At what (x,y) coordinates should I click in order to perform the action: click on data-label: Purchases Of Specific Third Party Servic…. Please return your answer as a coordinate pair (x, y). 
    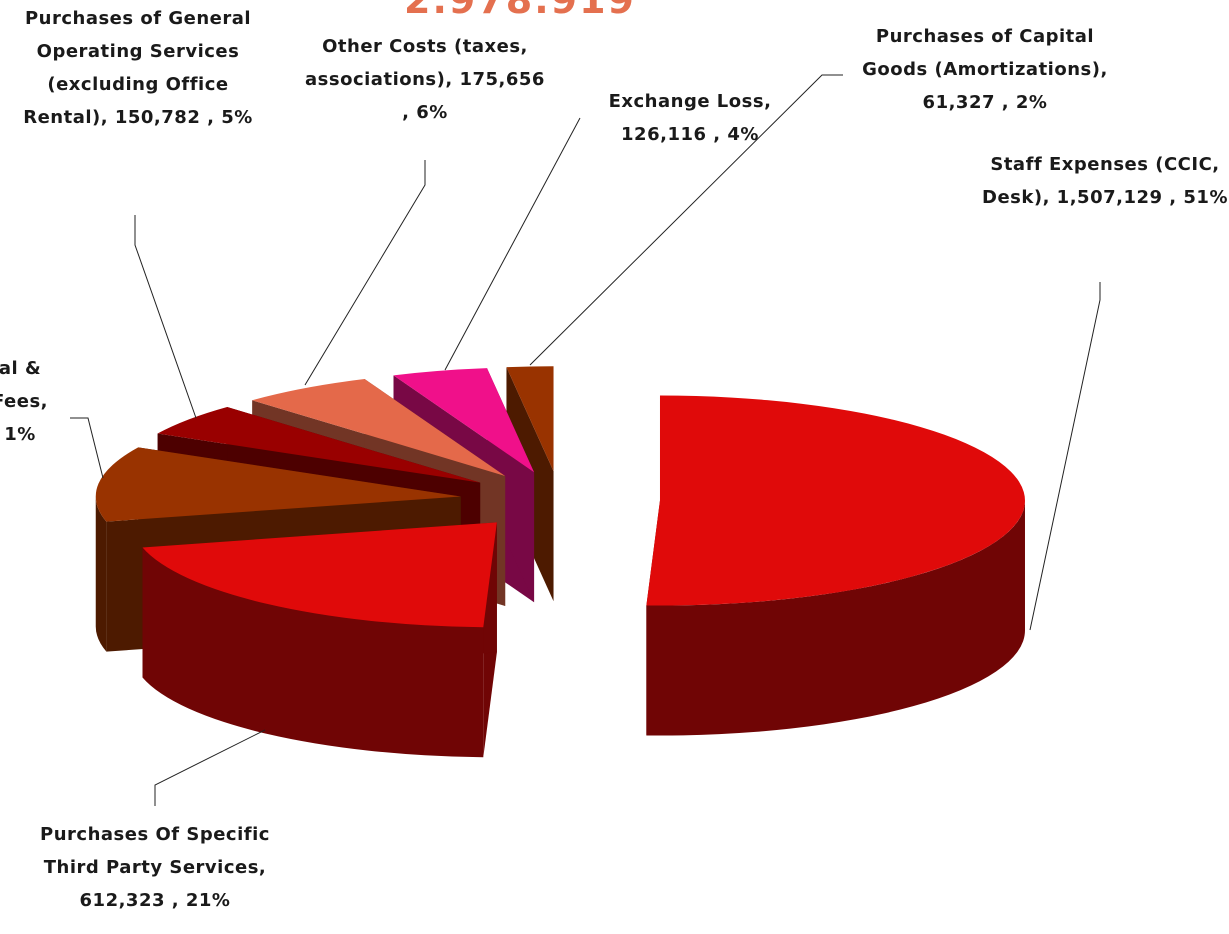
    Looking at the image, I should click on (155, 867).